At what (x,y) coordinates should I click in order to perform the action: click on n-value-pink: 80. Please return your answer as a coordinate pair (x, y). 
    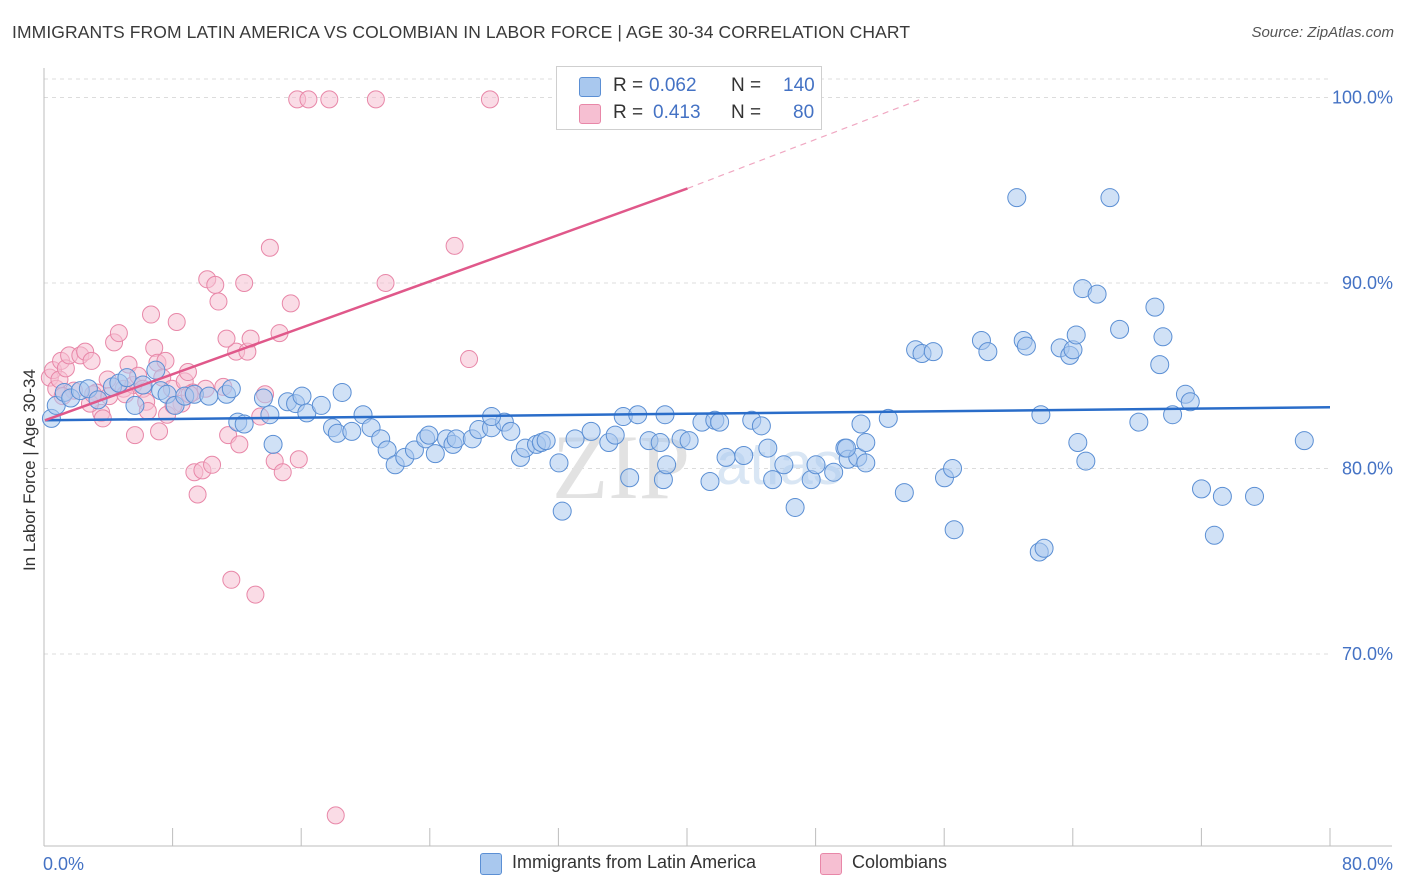
    Looking at the image, I should click on (804, 112).